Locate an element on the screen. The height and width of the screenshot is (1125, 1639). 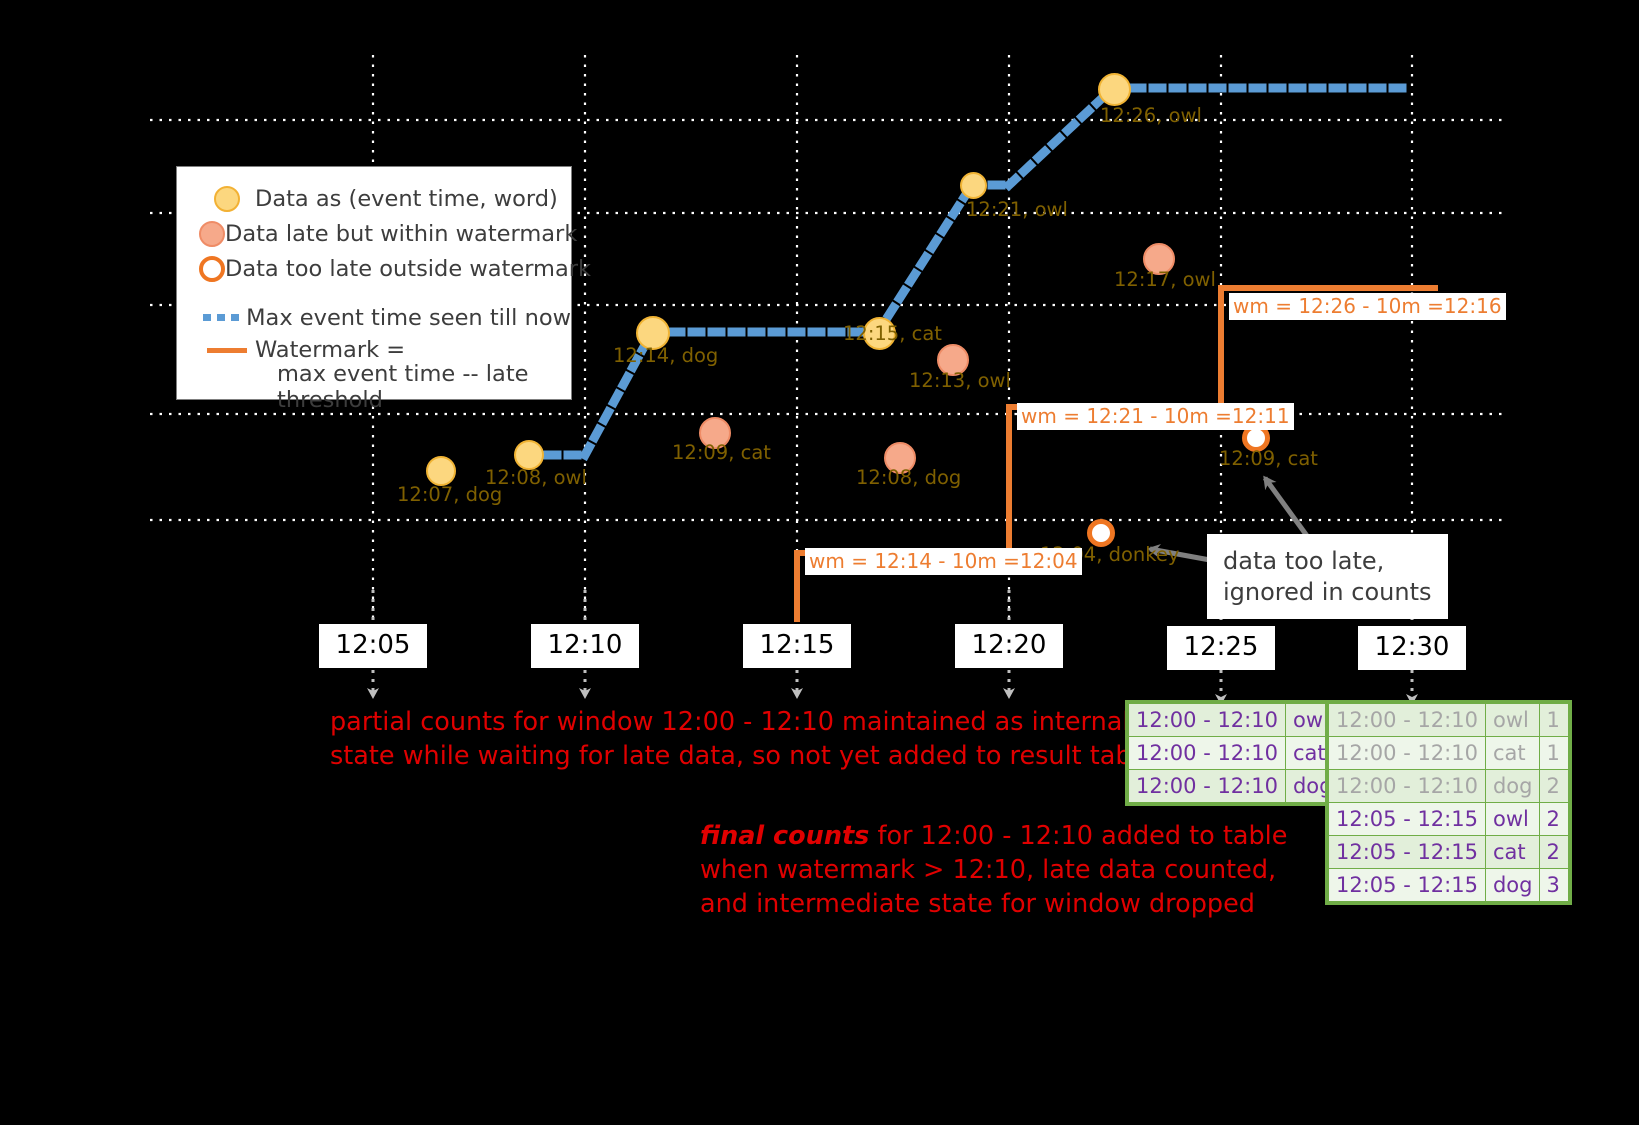
tick-down-arrows is located at coordinates (892, 687).